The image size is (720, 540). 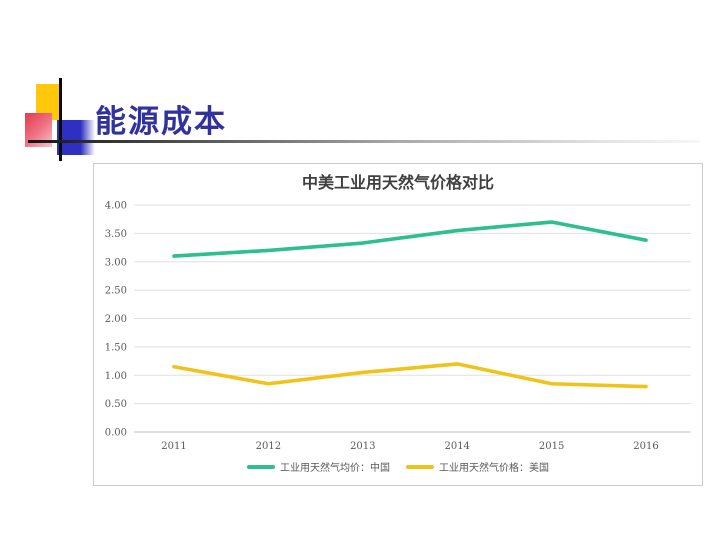 I want to click on svg-text: 2016, so click(x=645, y=446).